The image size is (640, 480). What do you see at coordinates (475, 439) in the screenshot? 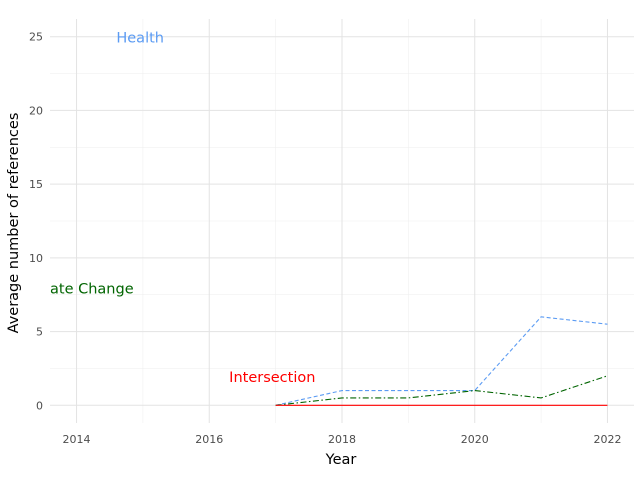
I see `x-tick-label: 2020` at bounding box center [475, 439].